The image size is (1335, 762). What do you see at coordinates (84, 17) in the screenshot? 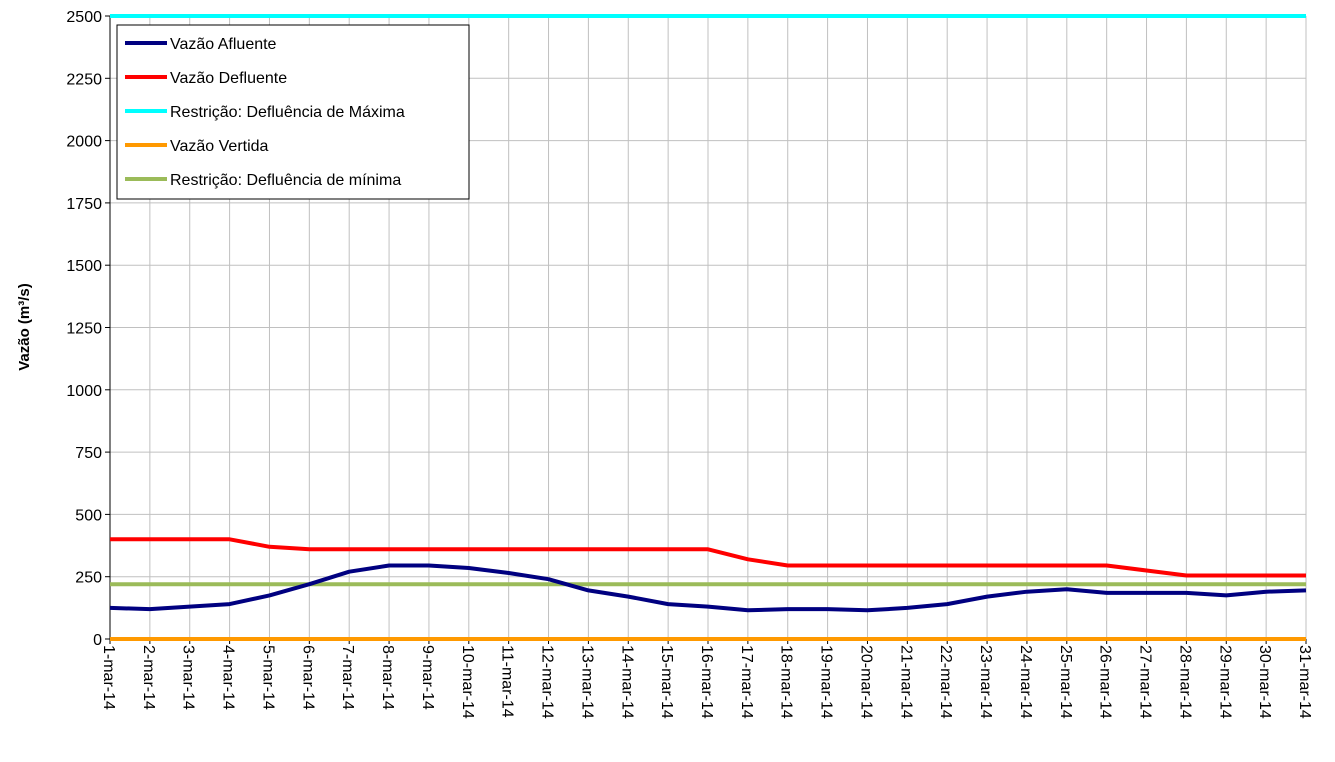
I see `y-tick-label: 2500` at bounding box center [84, 17].